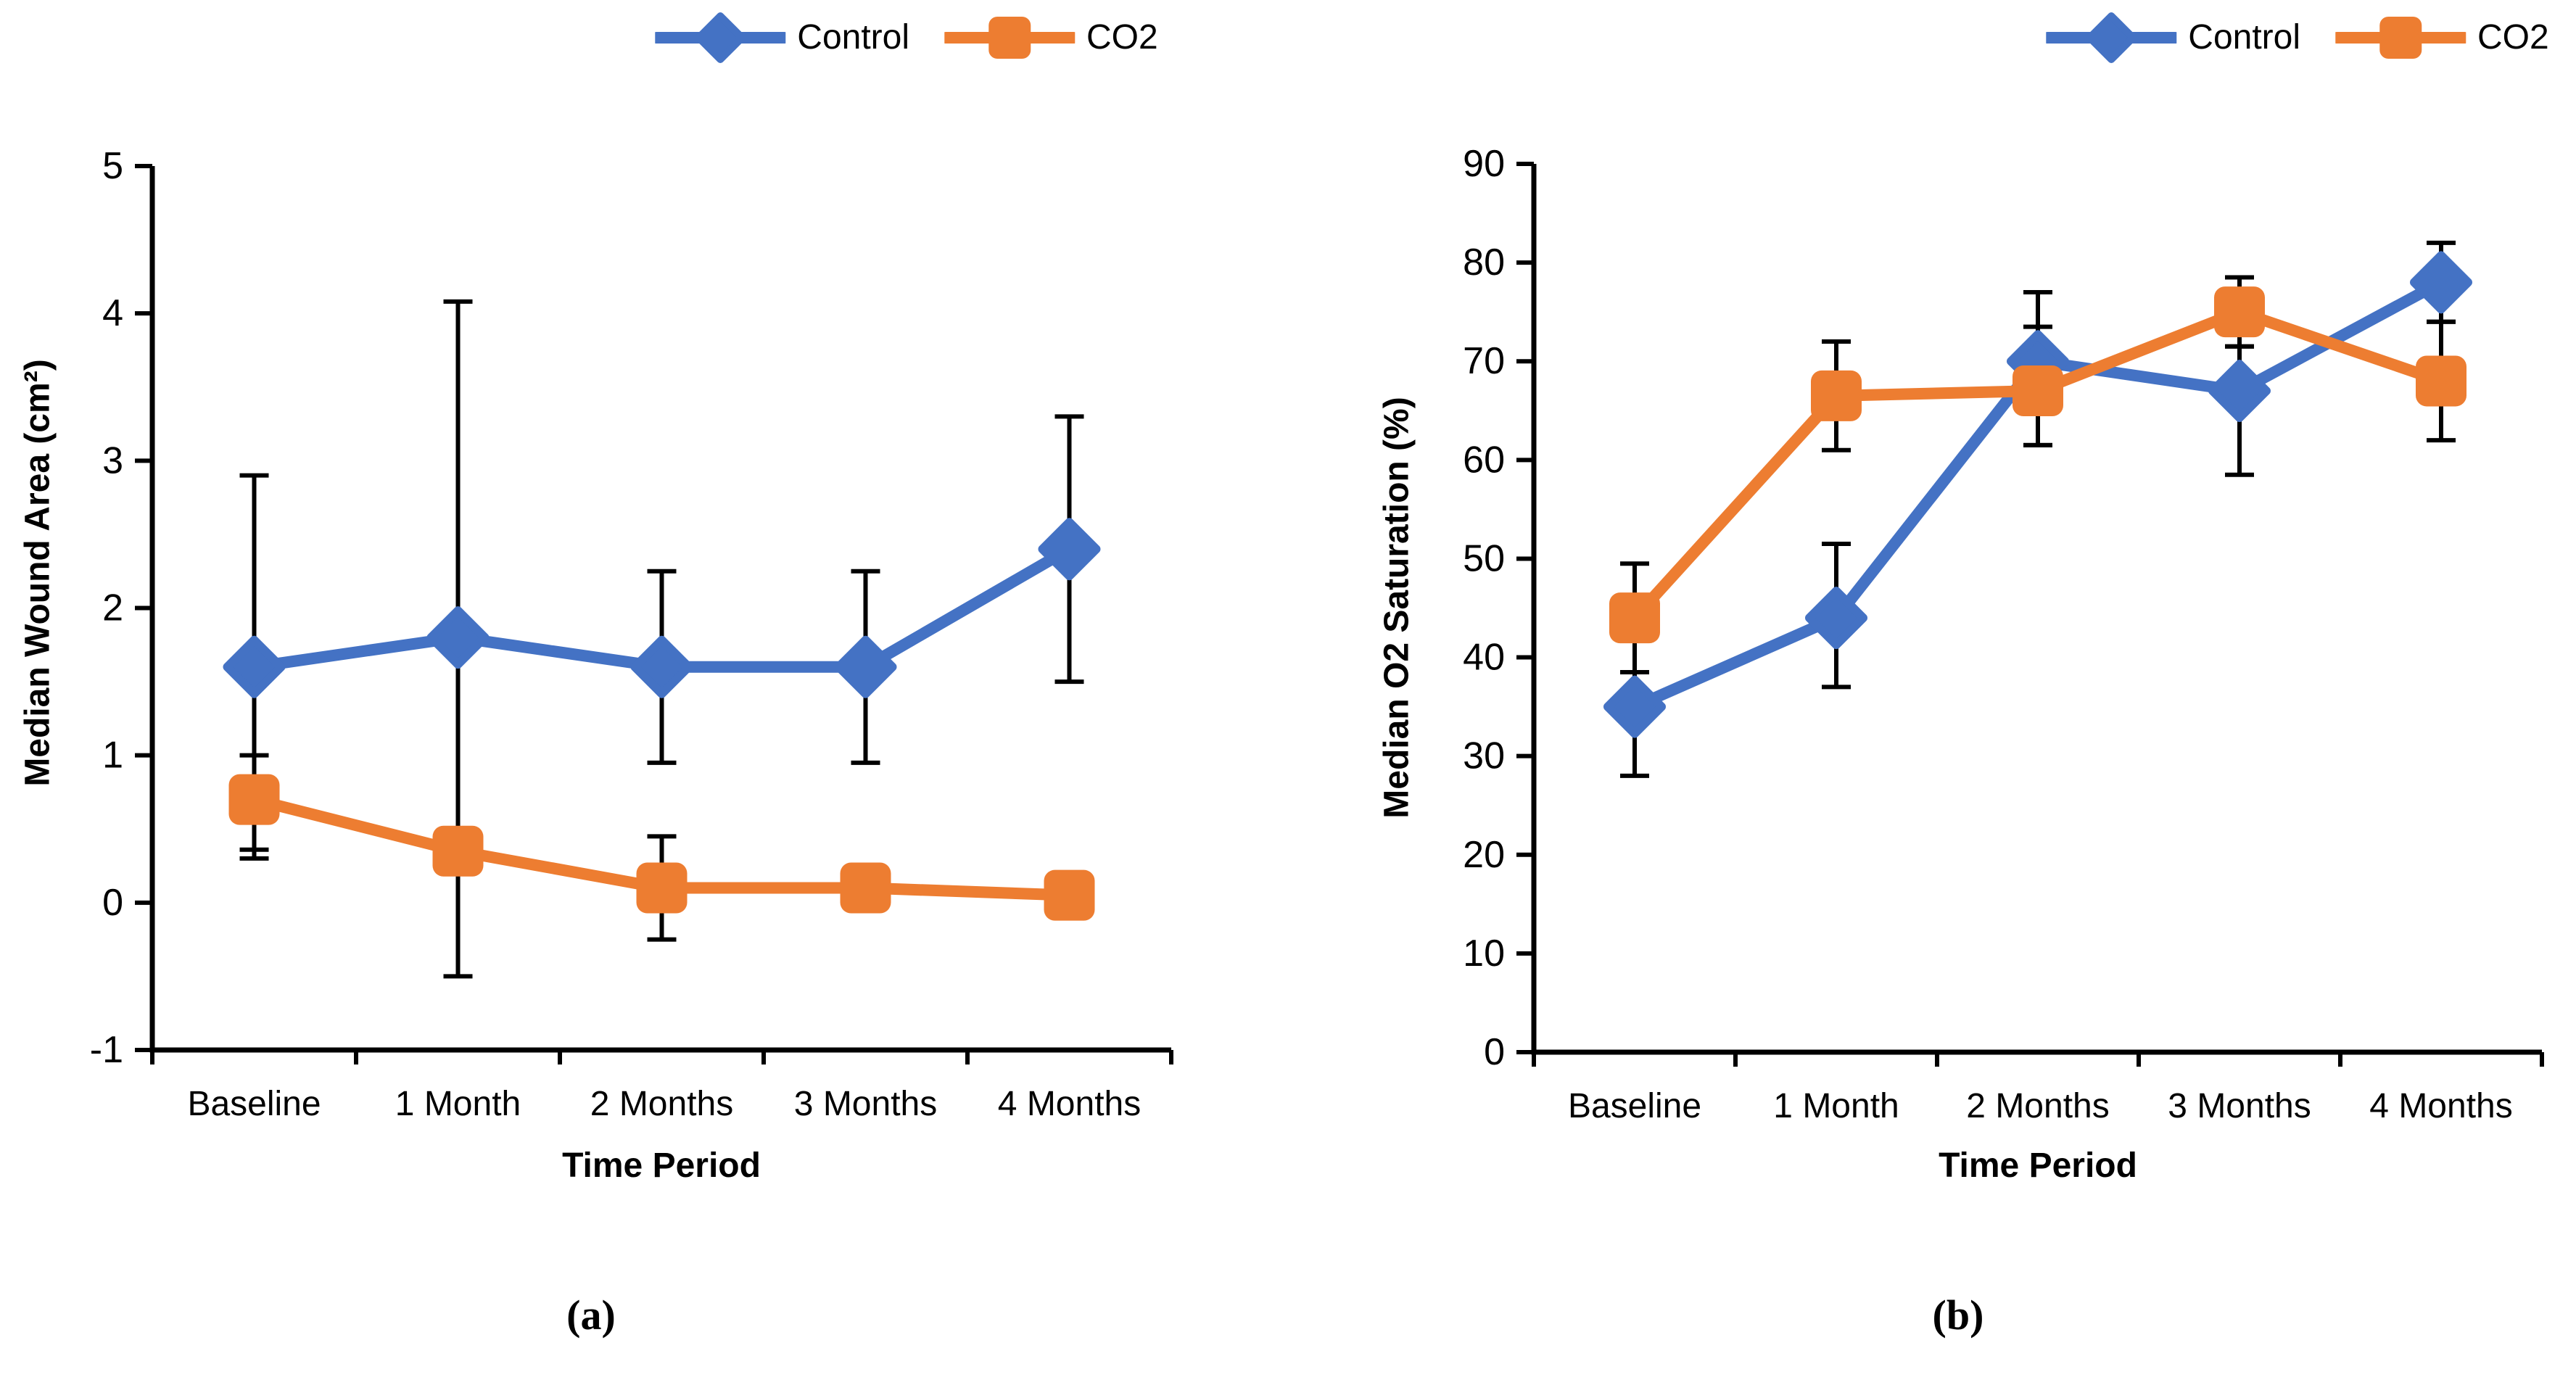  I want to click on y-tick-label: 2, so click(113, 608).